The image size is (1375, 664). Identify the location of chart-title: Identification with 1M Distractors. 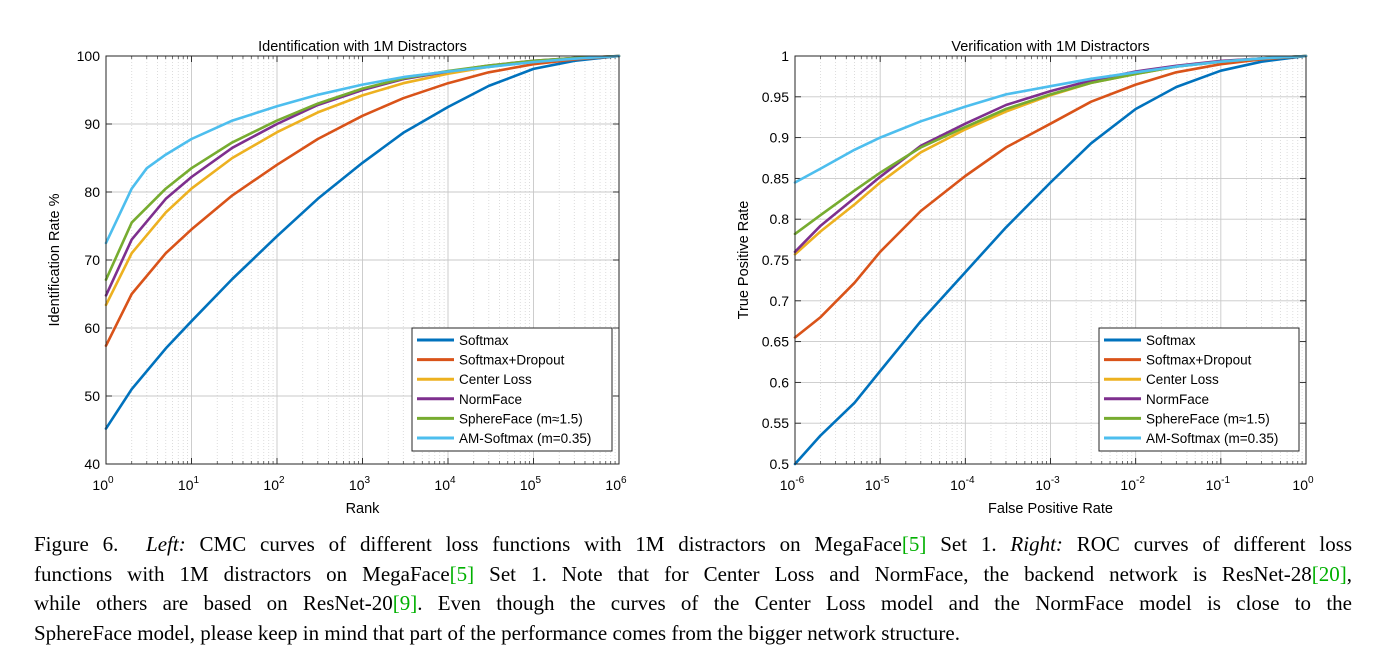
(362, 47).